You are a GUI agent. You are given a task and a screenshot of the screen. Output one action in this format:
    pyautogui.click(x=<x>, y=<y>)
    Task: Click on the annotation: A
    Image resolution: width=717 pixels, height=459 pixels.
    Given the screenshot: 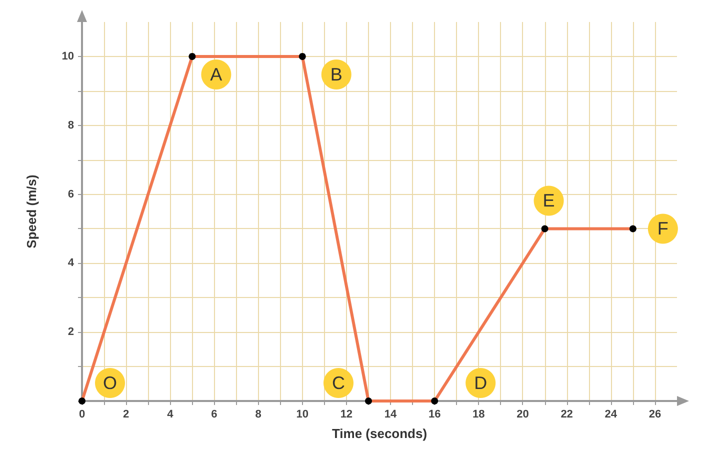 What is the action you would take?
    pyautogui.click(x=216, y=74)
    